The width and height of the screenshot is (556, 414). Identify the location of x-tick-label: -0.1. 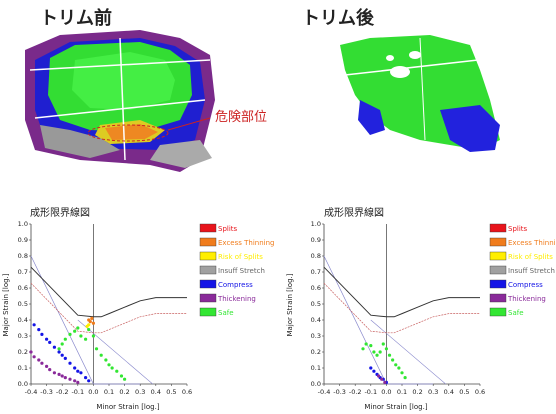
(77, 392).